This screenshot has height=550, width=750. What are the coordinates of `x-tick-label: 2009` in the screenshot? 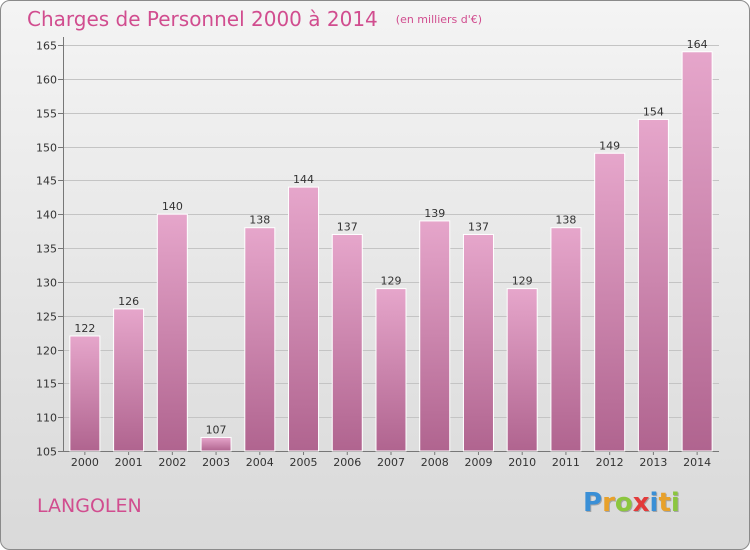 It's located at (478, 462).